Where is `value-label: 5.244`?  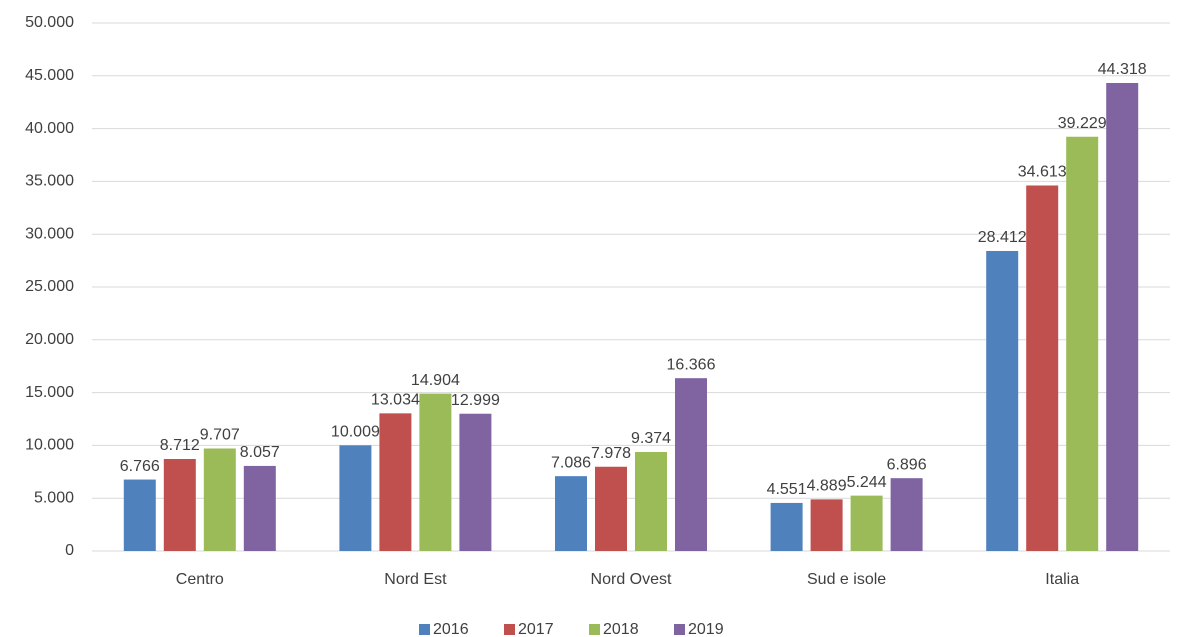
value-label: 5.244 is located at coordinates (867, 482).